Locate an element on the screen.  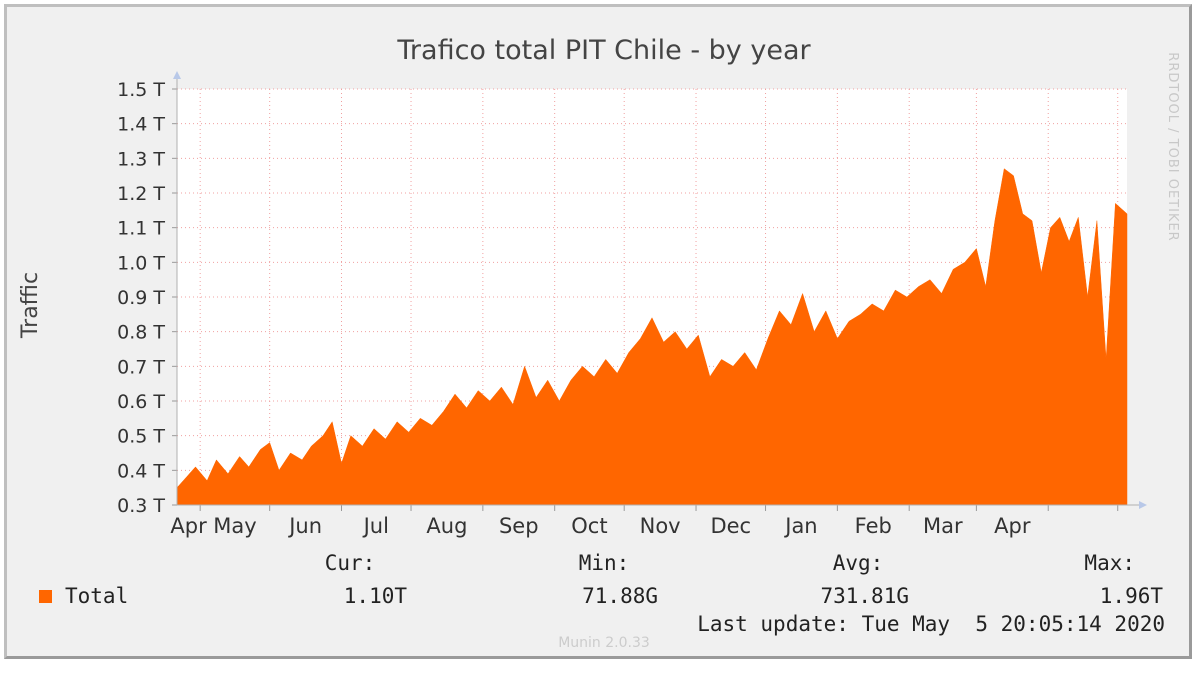
y-tick-label: 1.3 T is located at coordinates (141, 159).